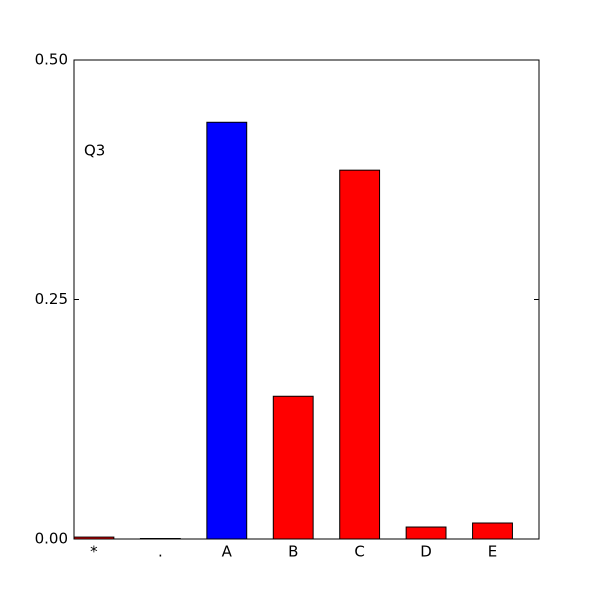  I want to click on x-tick-label: B, so click(293, 552).